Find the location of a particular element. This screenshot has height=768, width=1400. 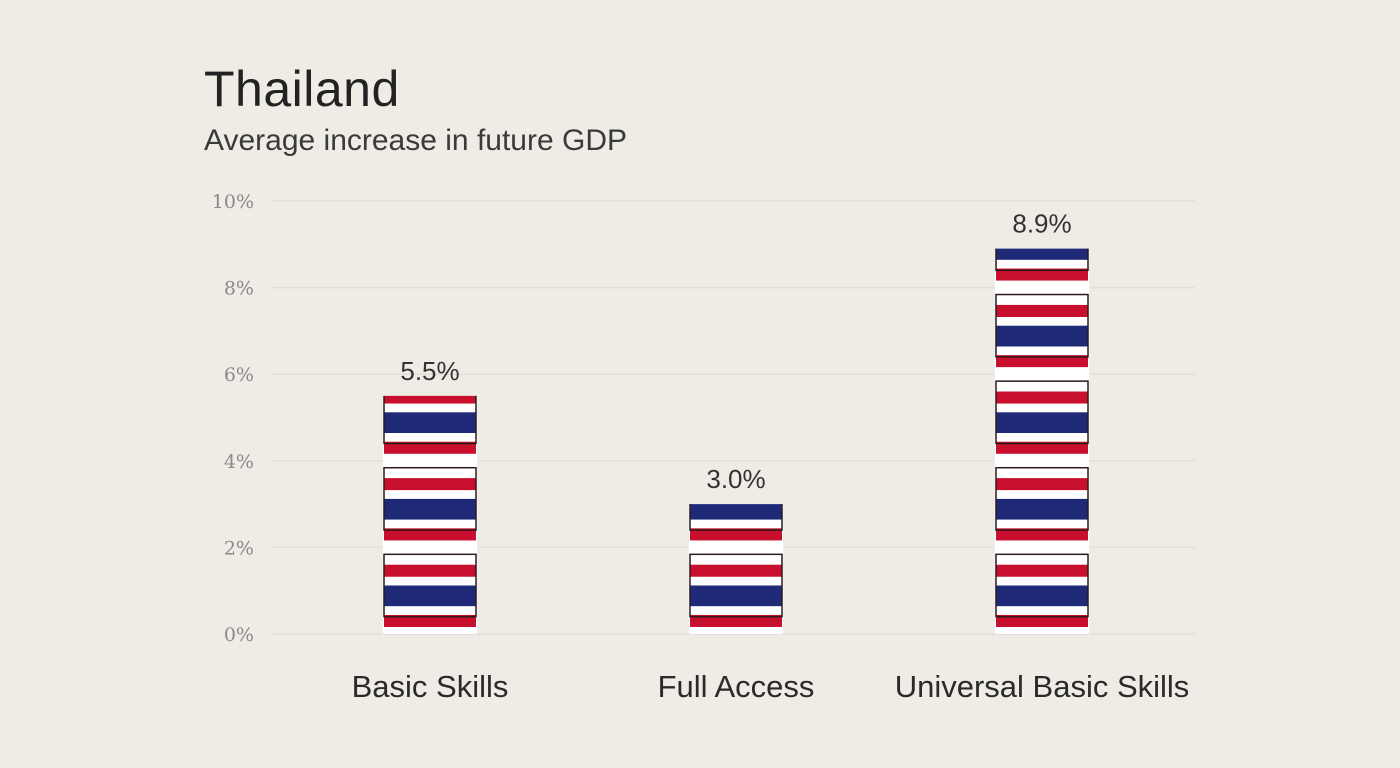

x-tick-label: Universal Basic Skills is located at coordinates (1042, 686).